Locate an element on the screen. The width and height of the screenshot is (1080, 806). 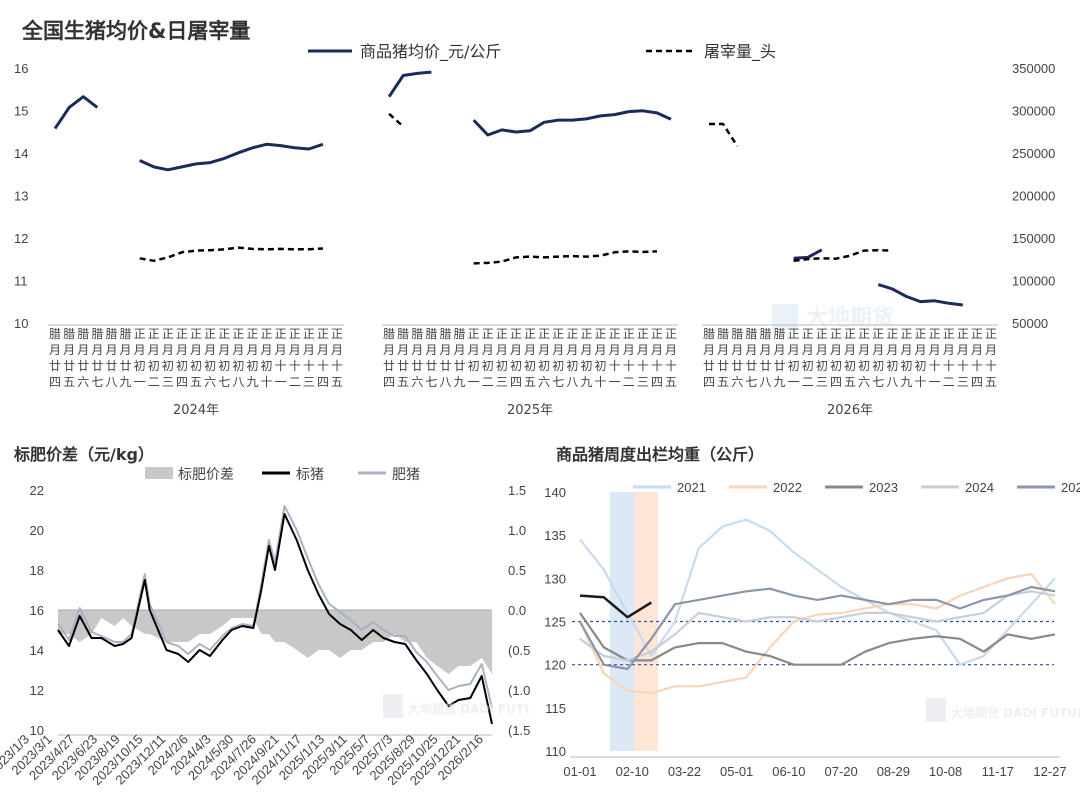
fat-pig-line is located at coordinates (275, 607).